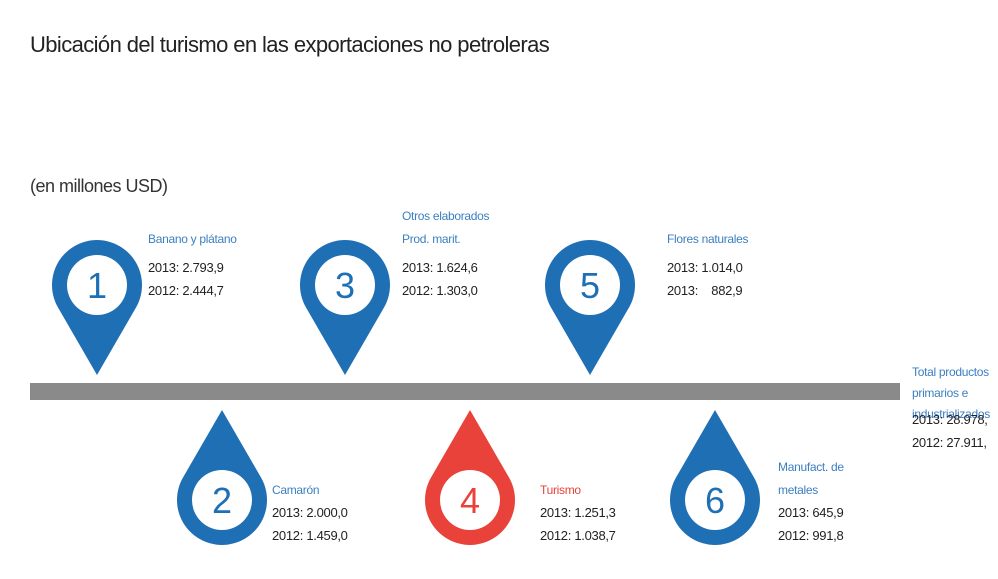 The height and width of the screenshot is (579, 998). I want to click on total-value: 2013: 28.978,, so click(950, 419).